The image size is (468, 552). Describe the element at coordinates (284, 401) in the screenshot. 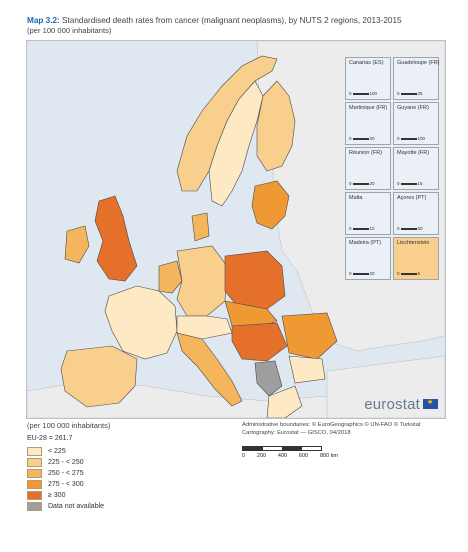

I see `greece-region` at that location.